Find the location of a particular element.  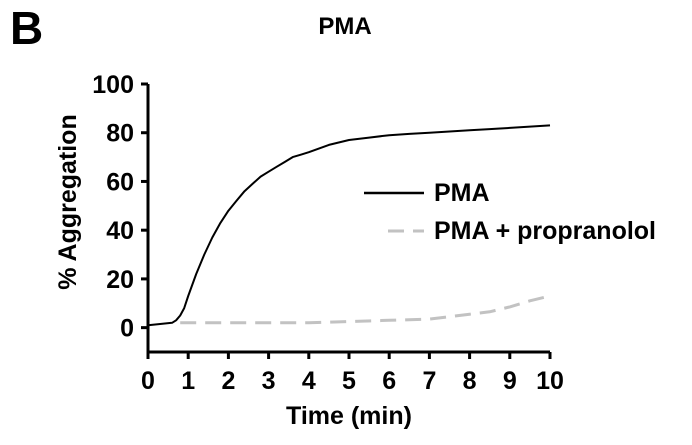

legend: PMA PMA + propranolol is located at coordinates (510, 212).